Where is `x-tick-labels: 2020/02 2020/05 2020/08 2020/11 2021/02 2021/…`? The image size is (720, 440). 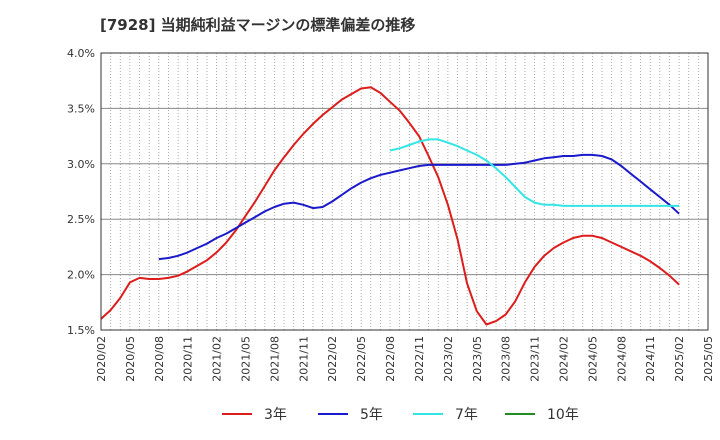 x-tick-labels: 2020/02 2020/05 2020/08 2020/11 2021/02 2021/… is located at coordinates (405, 359).